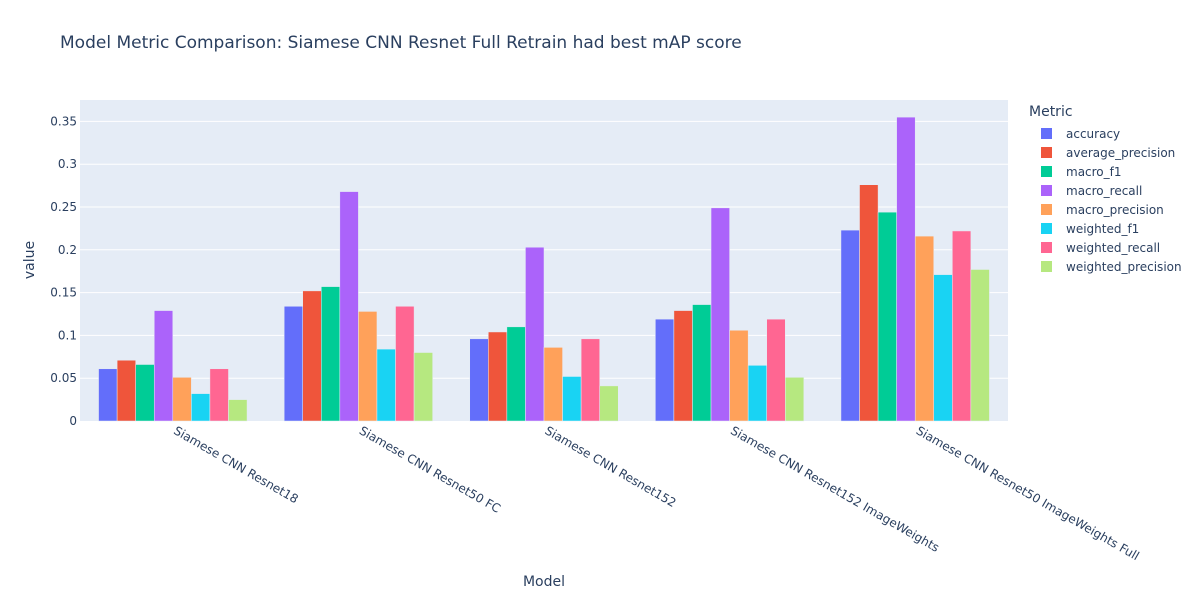 The height and width of the screenshot is (600, 1200). I want to click on legend-label: average_precision, so click(1121, 152).